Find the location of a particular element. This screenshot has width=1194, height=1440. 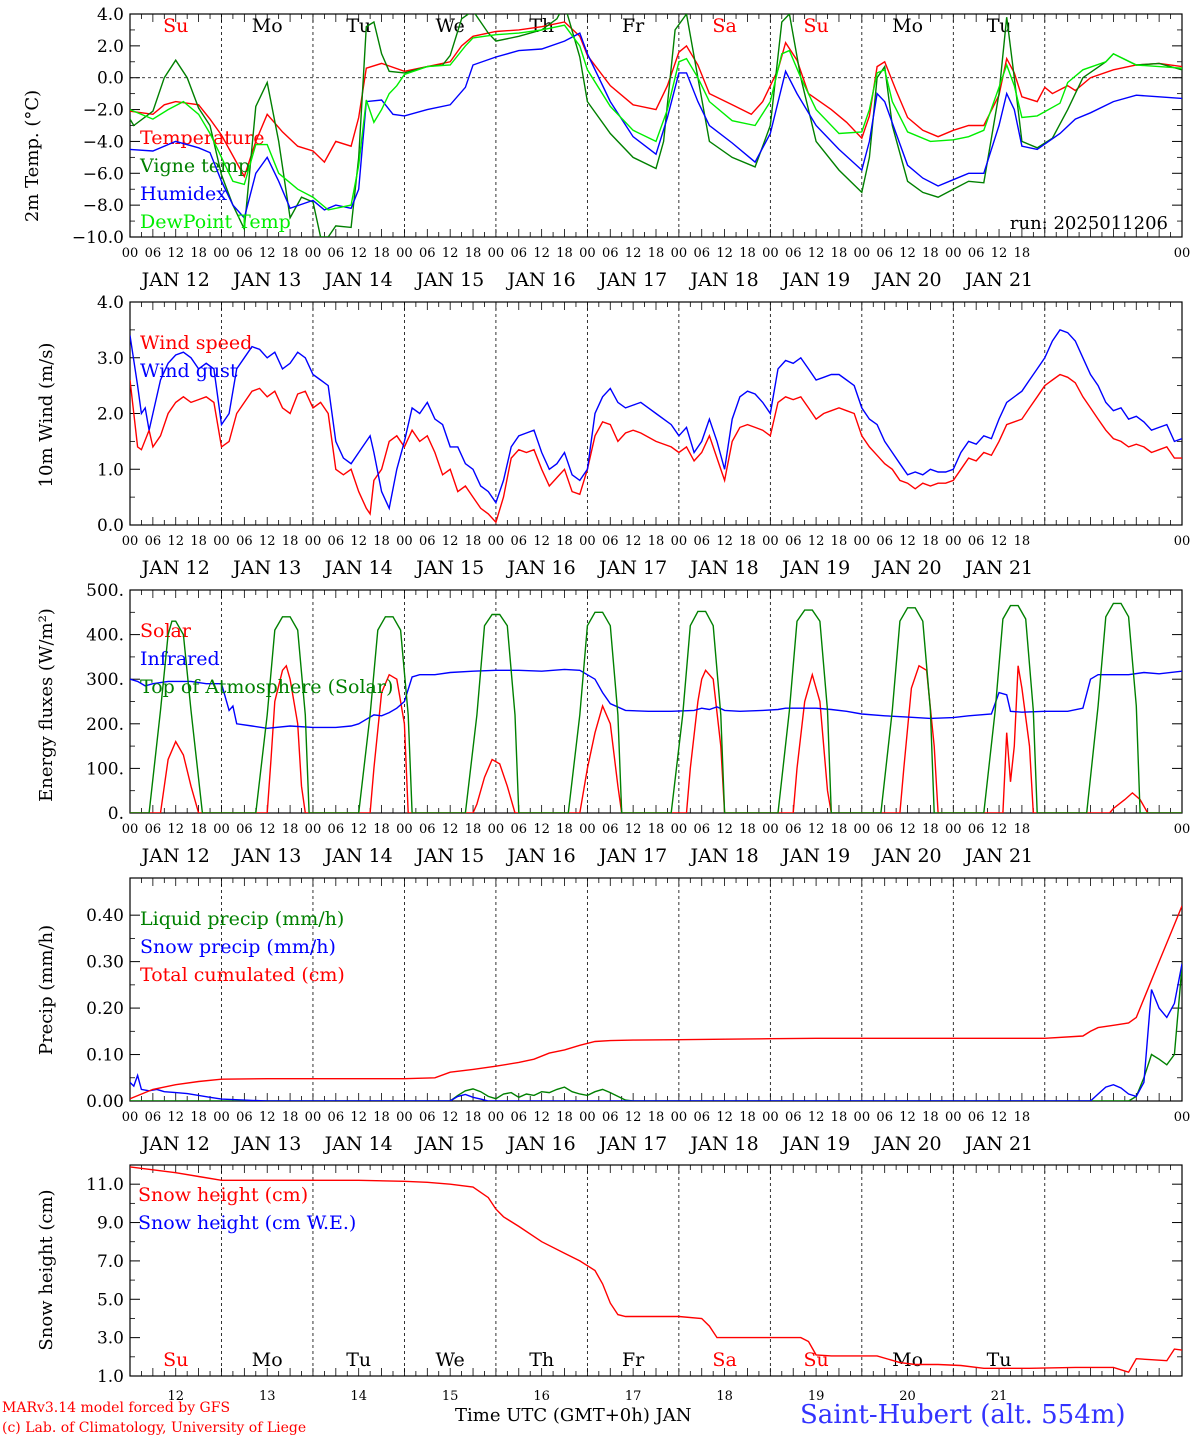

legend-entry: Wind speed is located at coordinates (196, 343).